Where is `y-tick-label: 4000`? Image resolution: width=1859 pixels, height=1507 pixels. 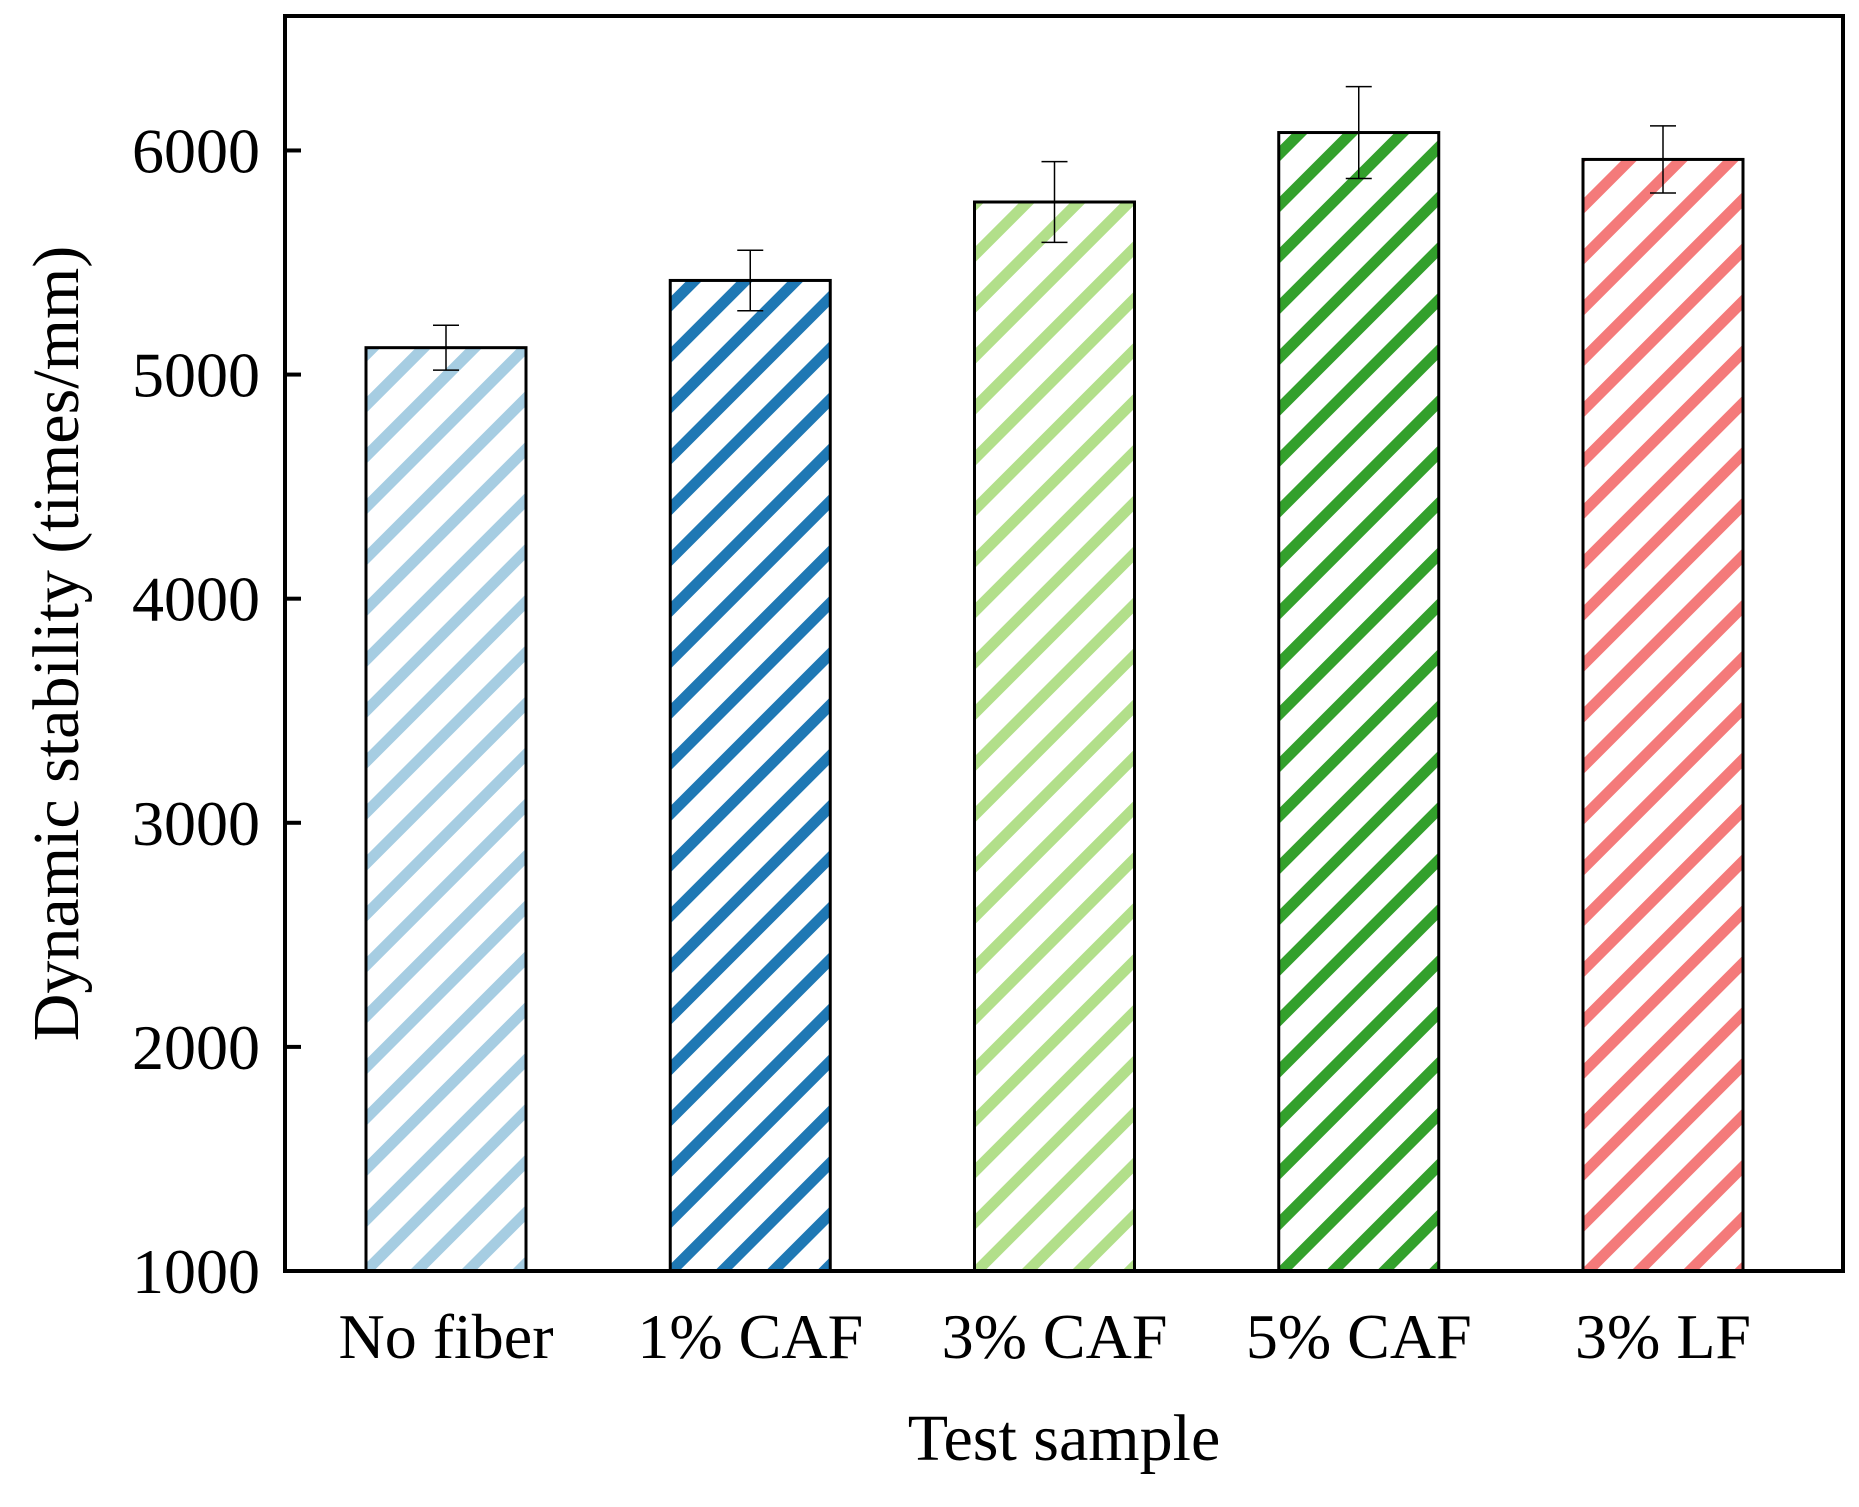 y-tick-label: 4000 is located at coordinates (196, 599).